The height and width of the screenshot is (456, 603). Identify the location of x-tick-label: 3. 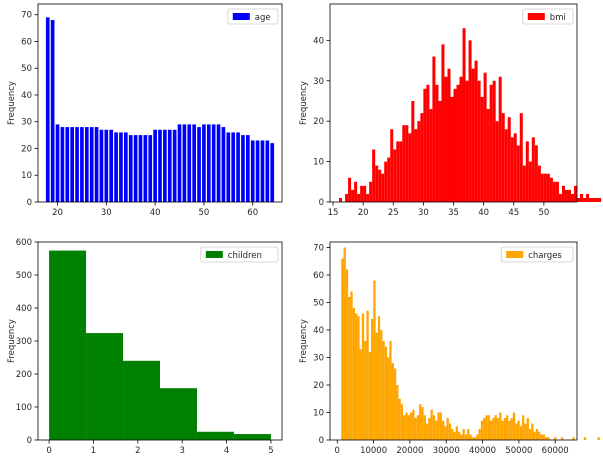
(181, 451).